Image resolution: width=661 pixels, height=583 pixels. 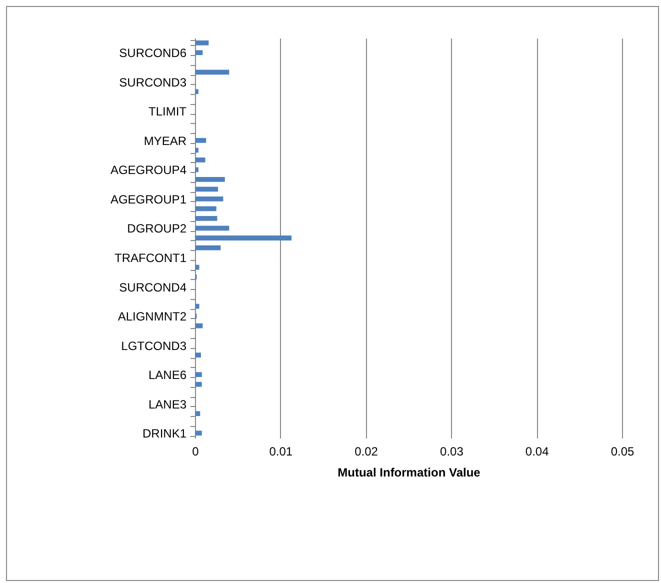 I want to click on y-tick-label: TRAFCONT1, so click(x=150, y=258).